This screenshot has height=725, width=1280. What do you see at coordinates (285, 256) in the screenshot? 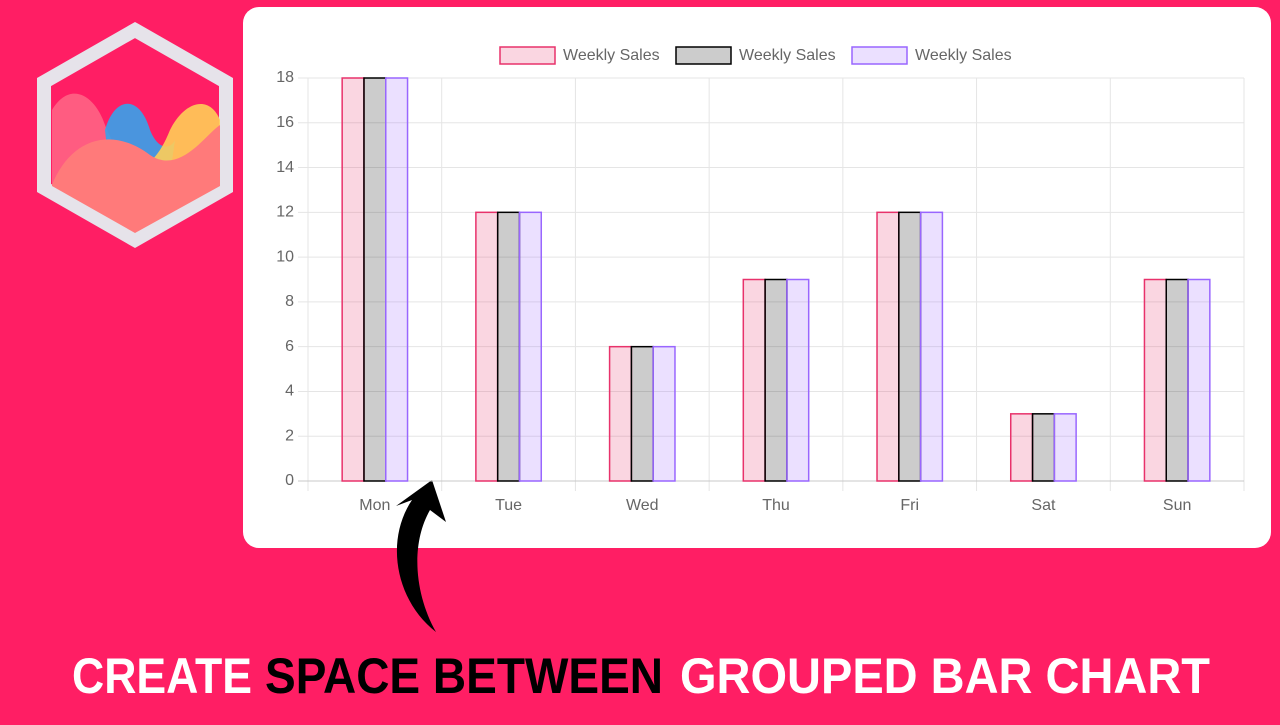
I see `y-tick-label: 10` at bounding box center [285, 256].